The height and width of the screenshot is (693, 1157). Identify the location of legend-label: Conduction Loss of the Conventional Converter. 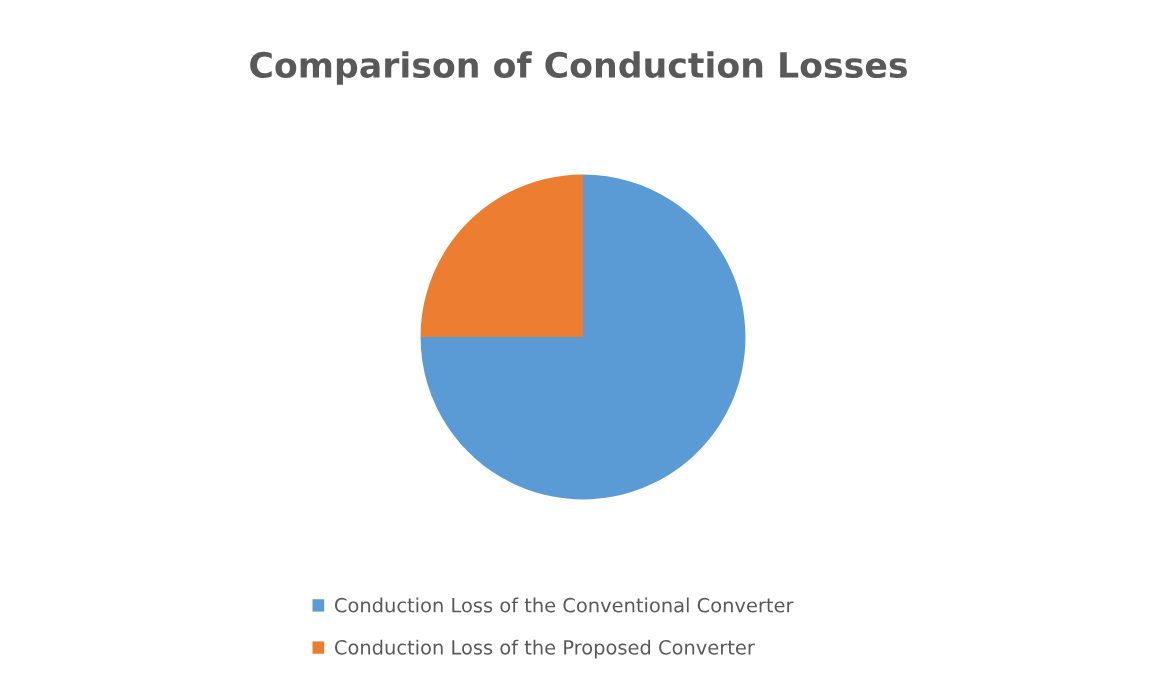
(564, 605).